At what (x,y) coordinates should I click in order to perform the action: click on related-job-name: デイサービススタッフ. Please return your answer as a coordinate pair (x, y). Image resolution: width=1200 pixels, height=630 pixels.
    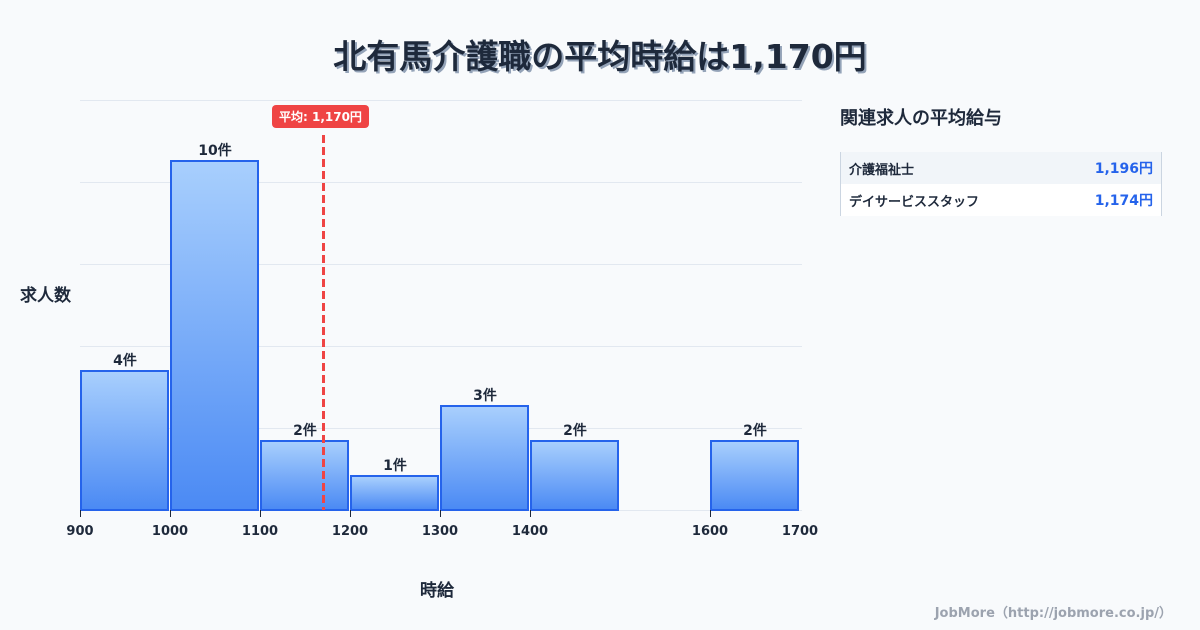
    Looking at the image, I should click on (914, 202).